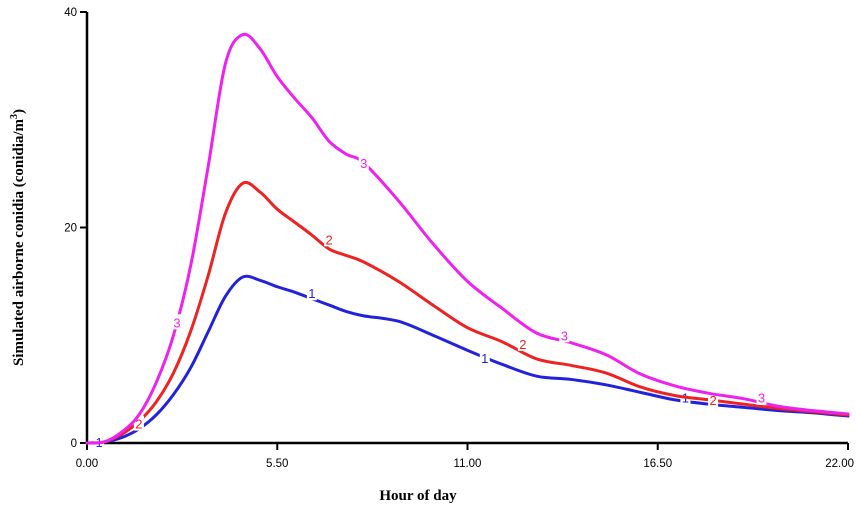 This screenshot has width=856, height=510. What do you see at coordinates (19, 111) in the screenshot?
I see `y-axis-title-tail: )` at bounding box center [19, 111].